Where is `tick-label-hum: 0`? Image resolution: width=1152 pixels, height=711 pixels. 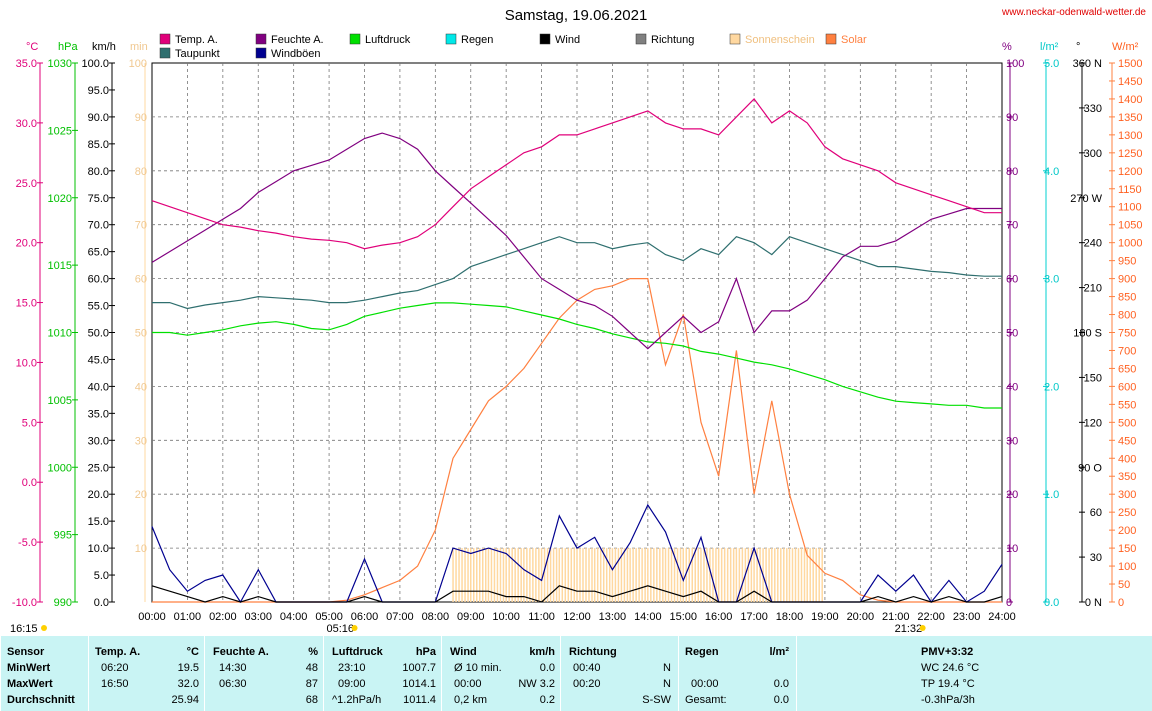 tick-label-hum: 0 is located at coordinates (1009, 603).